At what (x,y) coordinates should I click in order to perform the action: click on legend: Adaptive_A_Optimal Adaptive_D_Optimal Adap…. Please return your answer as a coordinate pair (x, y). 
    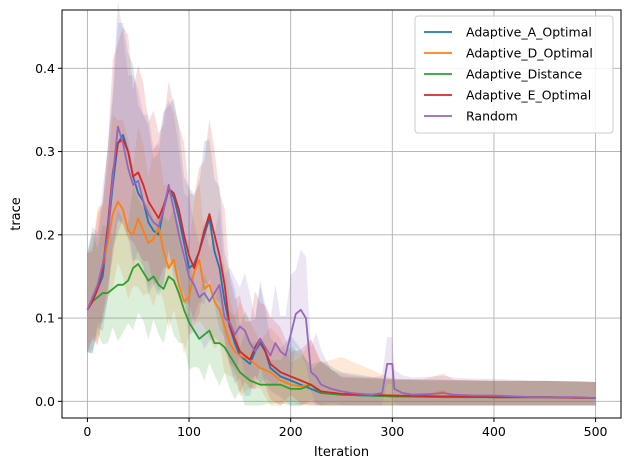
    Looking at the image, I should click on (514, 74).